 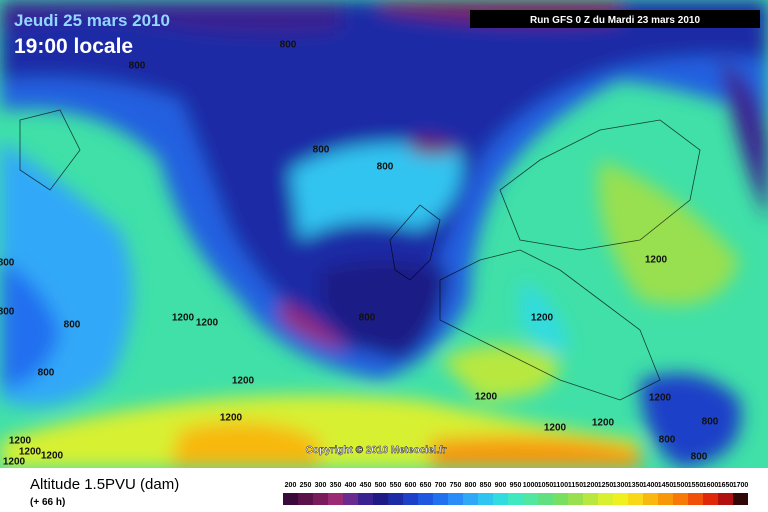 What do you see at coordinates (726, 485) in the screenshot?
I see `colorbar-label: 1650` at bounding box center [726, 485].